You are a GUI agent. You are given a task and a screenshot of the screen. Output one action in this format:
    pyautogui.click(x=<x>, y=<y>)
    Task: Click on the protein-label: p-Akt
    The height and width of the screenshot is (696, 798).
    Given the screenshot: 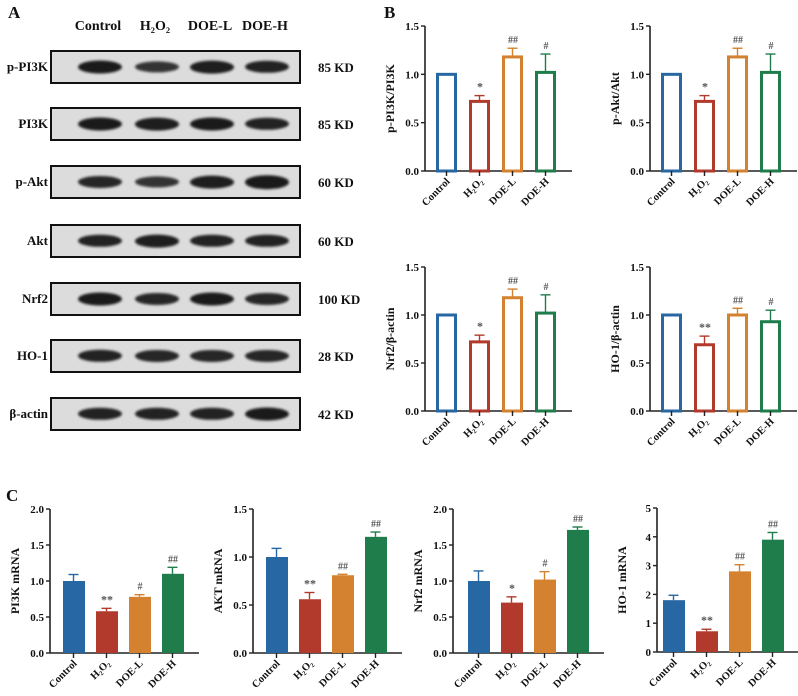 What is the action you would take?
    pyautogui.click(x=31, y=181)
    